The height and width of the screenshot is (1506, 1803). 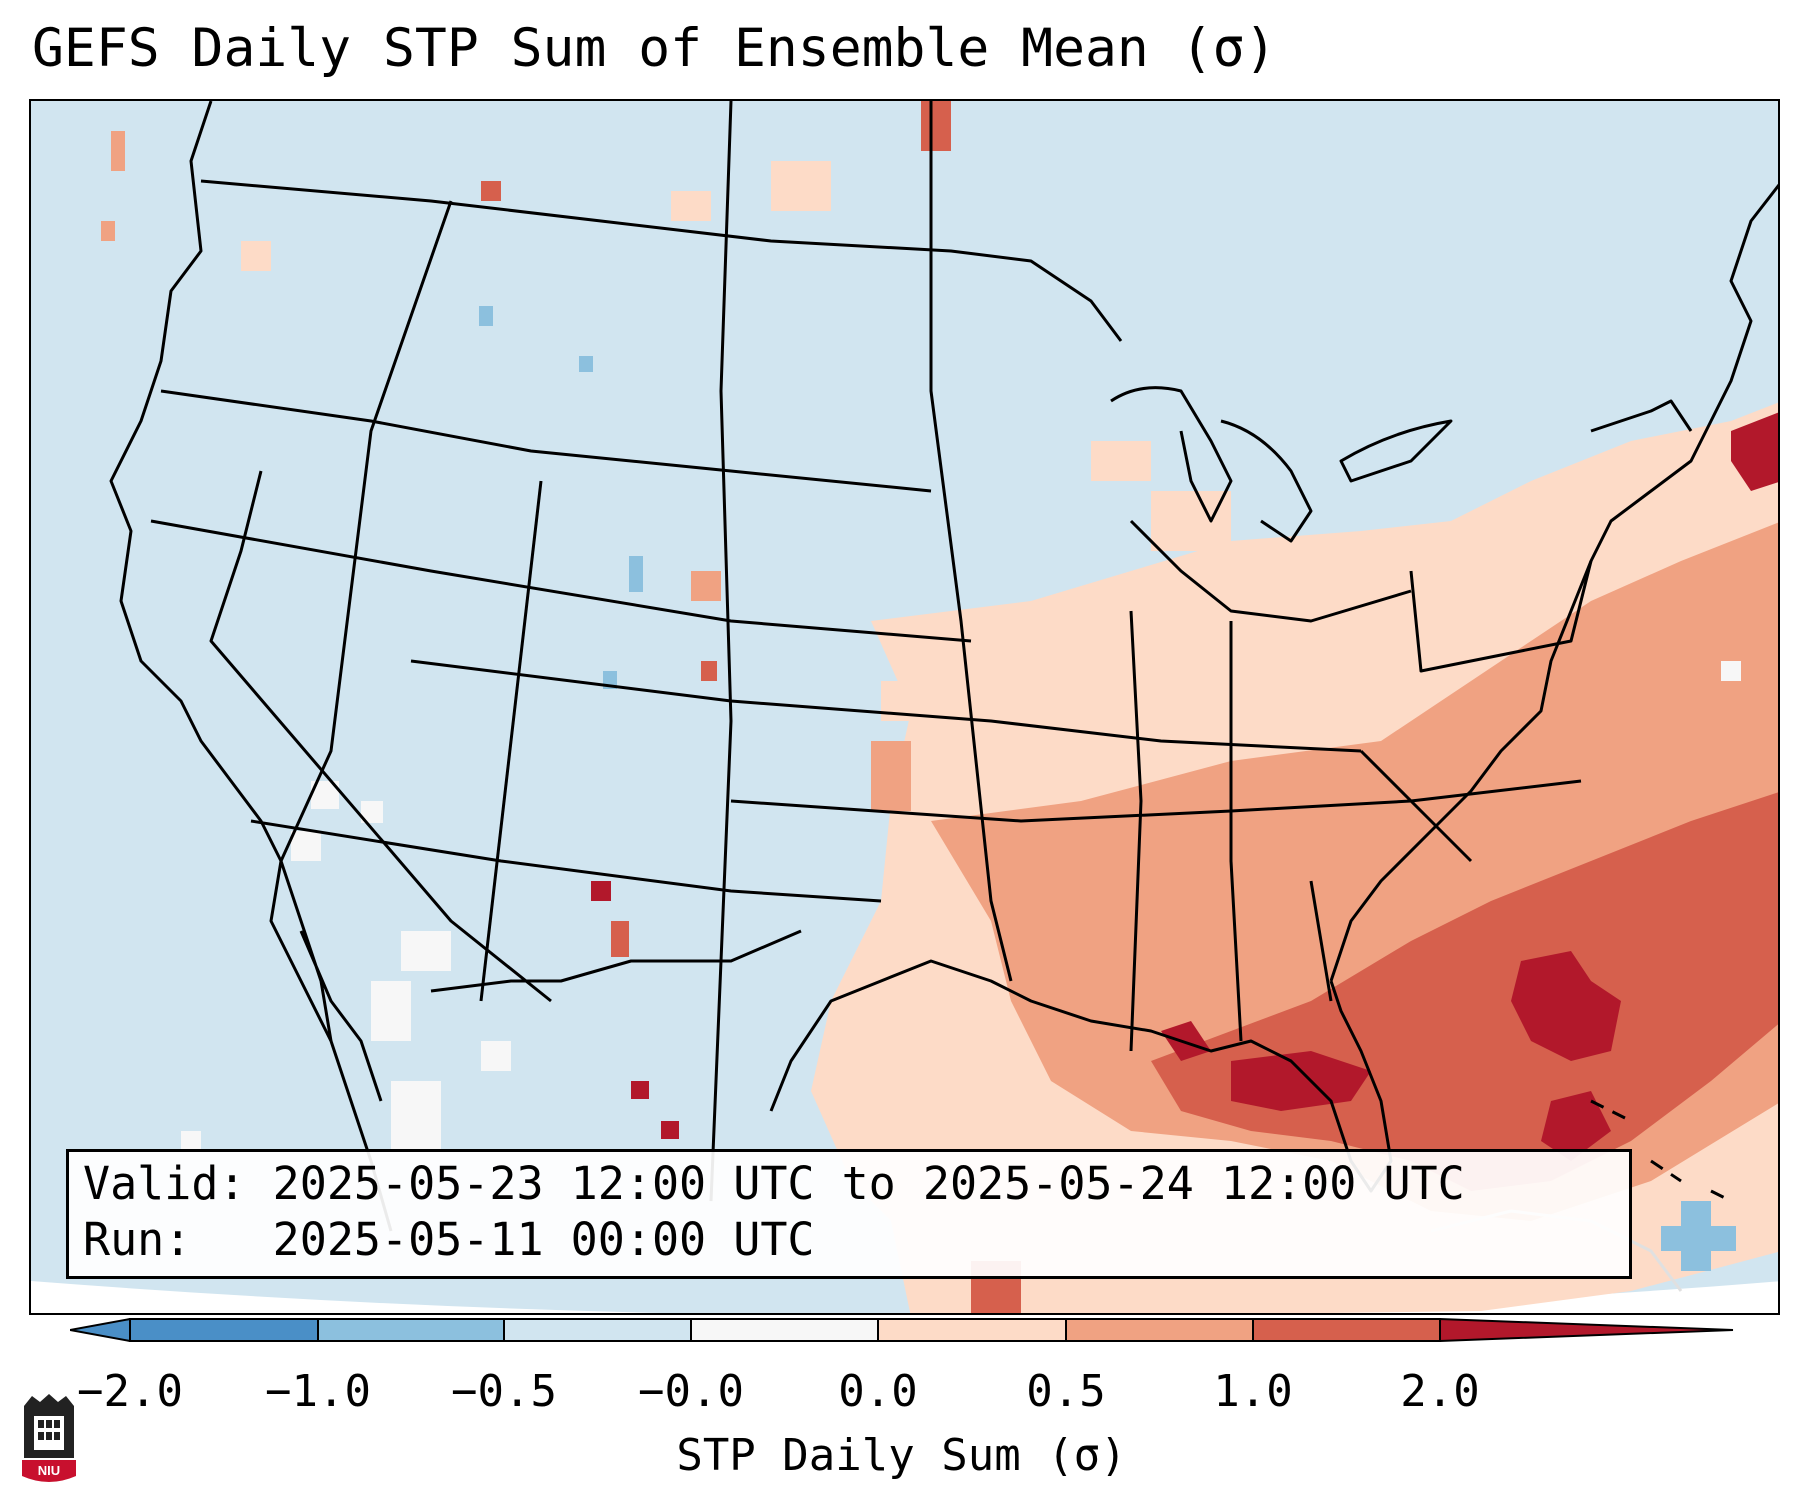 What do you see at coordinates (504, 1391) in the screenshot?
I see `colorbar-tick-label: −0.5` at bounding box center [504, 1391].